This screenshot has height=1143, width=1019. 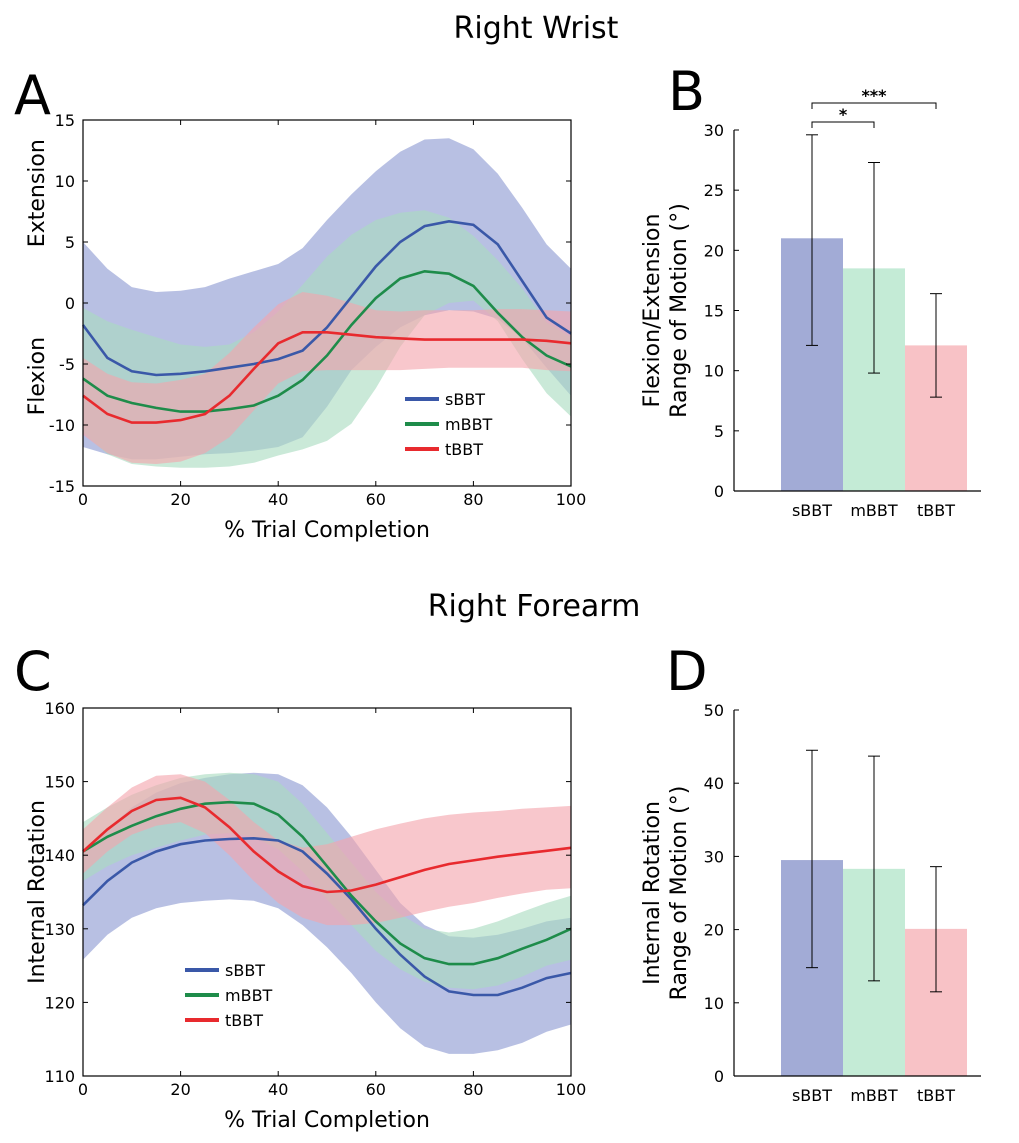 What do you see at coordinates (59, 1076) in the screenshot?
I see `y-tick-label: 110` at bounding box center [59, 1076].